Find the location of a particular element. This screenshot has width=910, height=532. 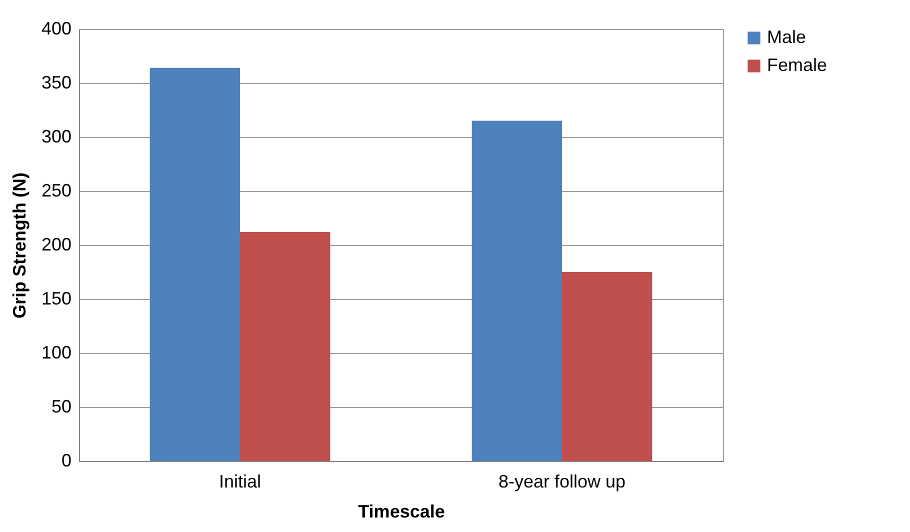

y-tick-label: 150 is located at coordinates (56, 298).